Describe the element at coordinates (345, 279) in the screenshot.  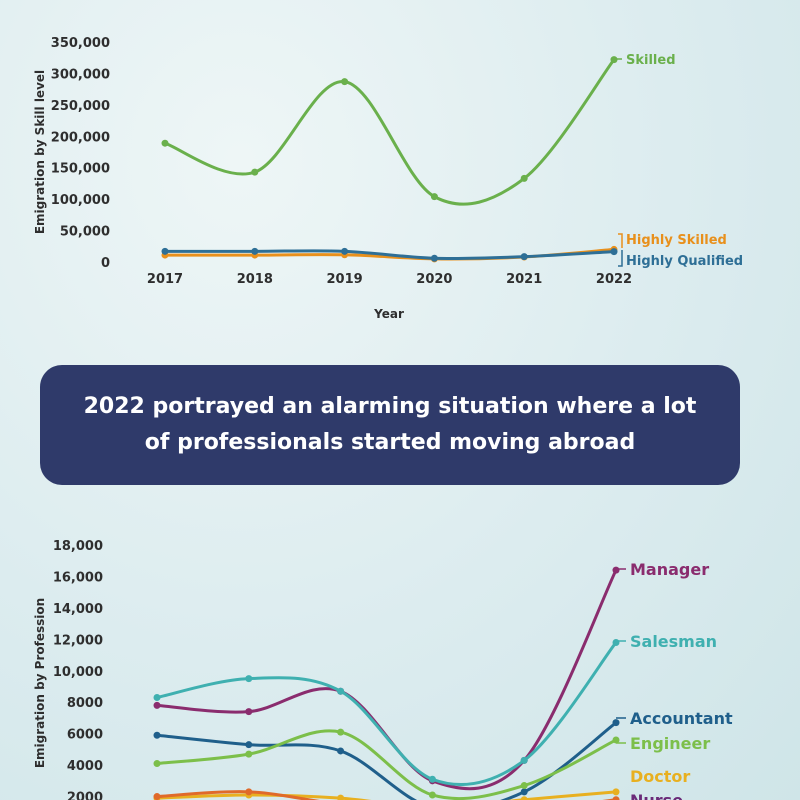
I see `x-tick-label: 2019` at that location.